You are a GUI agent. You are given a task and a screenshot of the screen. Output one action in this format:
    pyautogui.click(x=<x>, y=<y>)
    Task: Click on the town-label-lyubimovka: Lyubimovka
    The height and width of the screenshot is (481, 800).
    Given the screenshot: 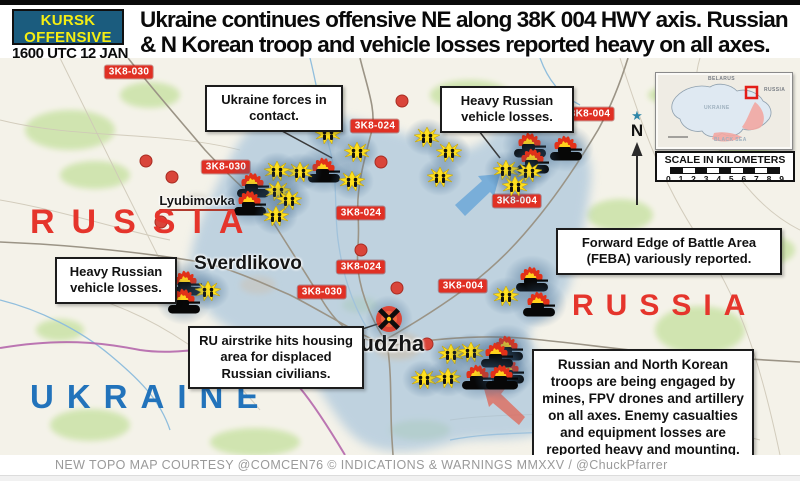 What is the action you would take?
    pyautogui.click(x=197, y=202)
    